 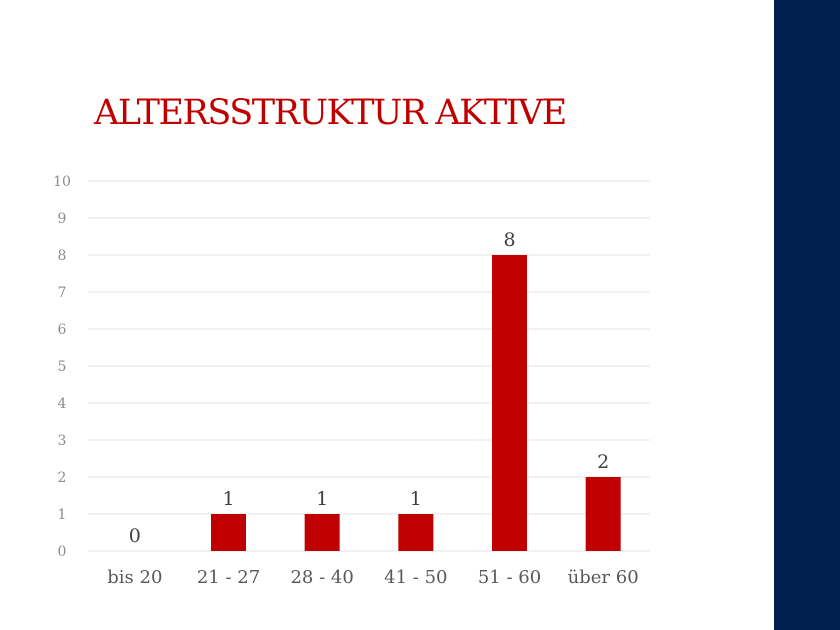 I want to click on x-tick-label: 51 - 60, so click(x=509, y=577).